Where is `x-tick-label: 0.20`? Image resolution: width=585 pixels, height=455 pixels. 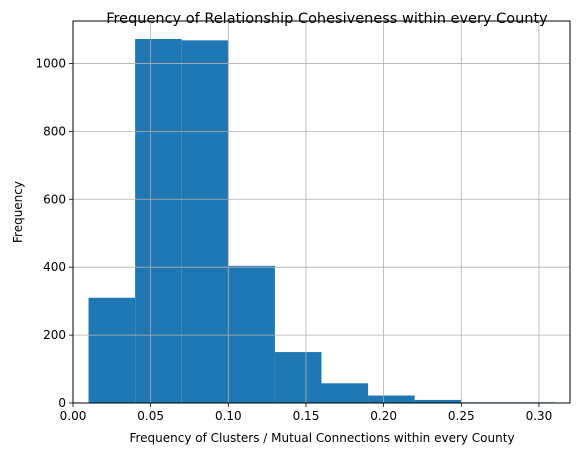
x-tick-label: 0.20 is located at coordinates (383, 416).